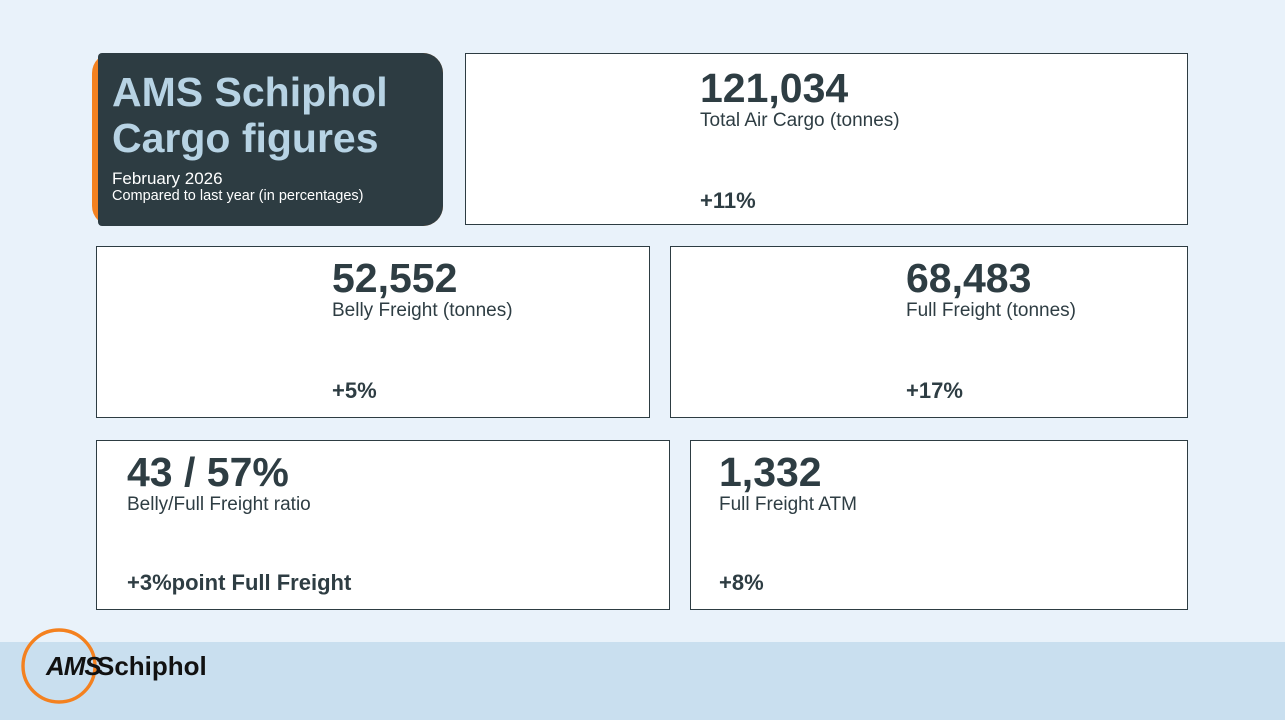 Image resolution: width=1285 pixels, height=720 pixels. What do you see at coordinates (152, 666) in the screenshot?
I see `svg-text: Schiphol` at bounding box center [152, 666].